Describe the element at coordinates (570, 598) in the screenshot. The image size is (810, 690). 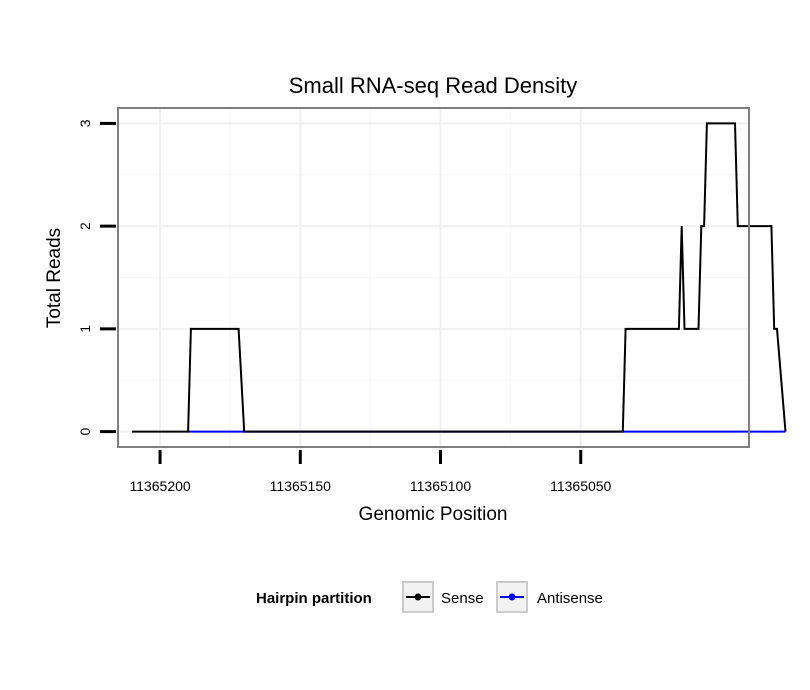
I see `legend-label-antisense: Antisense` at that location.